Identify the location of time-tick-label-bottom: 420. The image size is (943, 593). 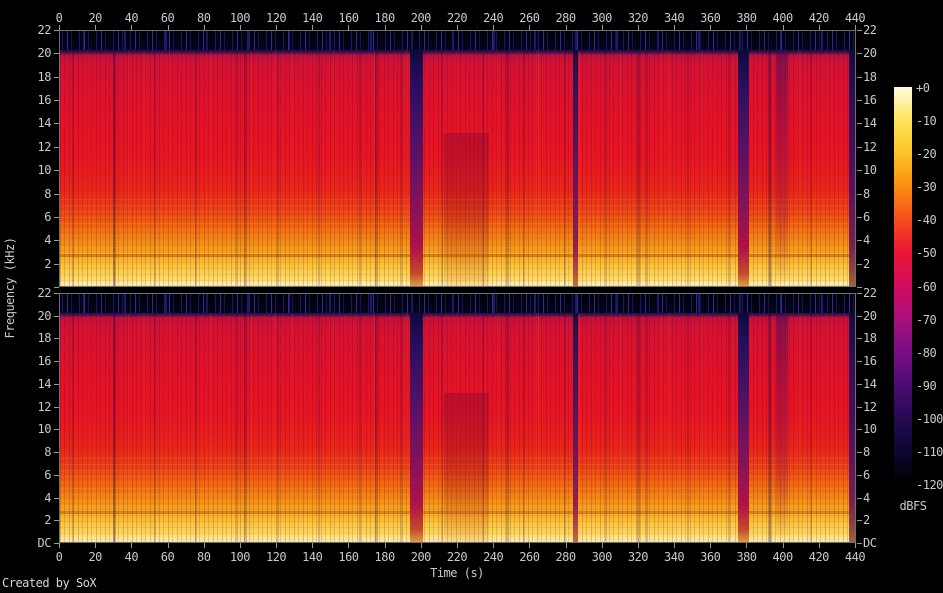
(819, 557).